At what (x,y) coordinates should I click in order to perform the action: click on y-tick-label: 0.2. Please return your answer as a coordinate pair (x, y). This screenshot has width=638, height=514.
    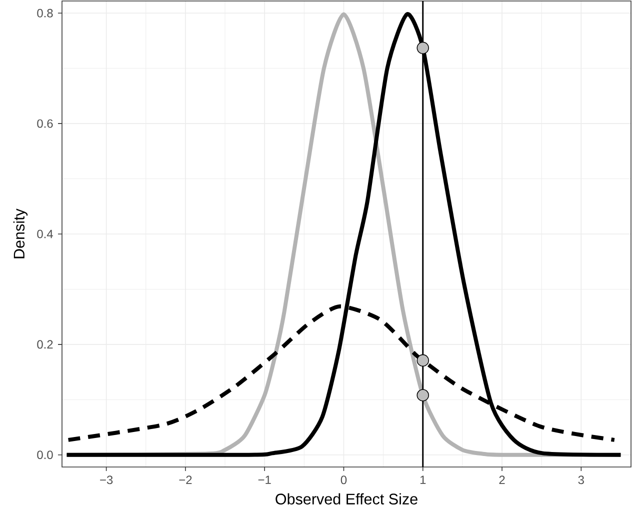
    Looking at the image, I should click on (45, 344).